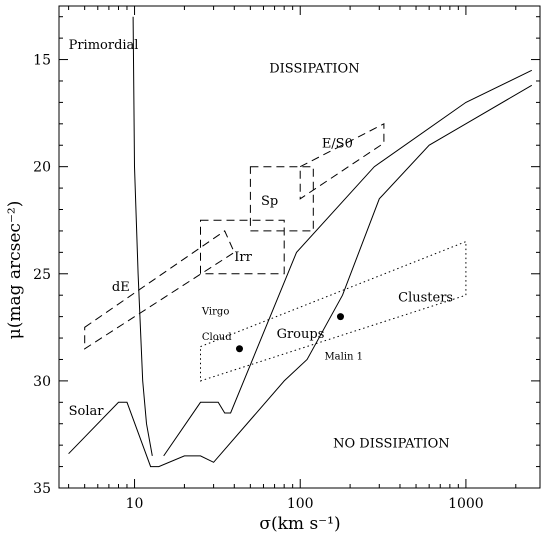  I want to click on annotation-label: E/S0, so click(337, 143).